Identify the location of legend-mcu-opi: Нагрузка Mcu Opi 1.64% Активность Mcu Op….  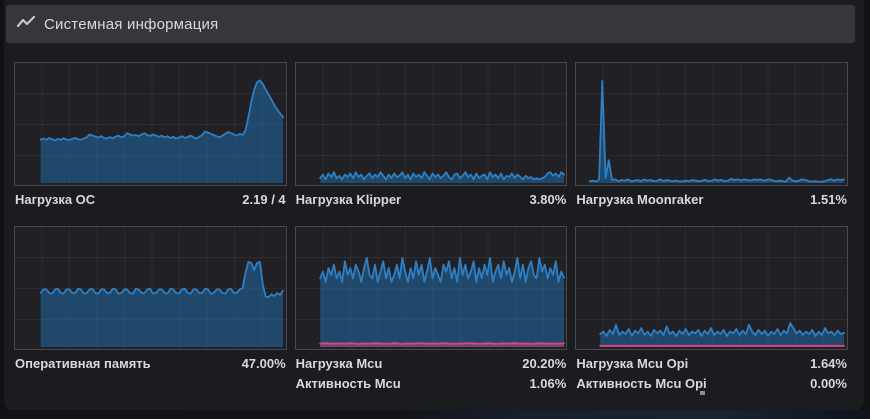
(711, 371).